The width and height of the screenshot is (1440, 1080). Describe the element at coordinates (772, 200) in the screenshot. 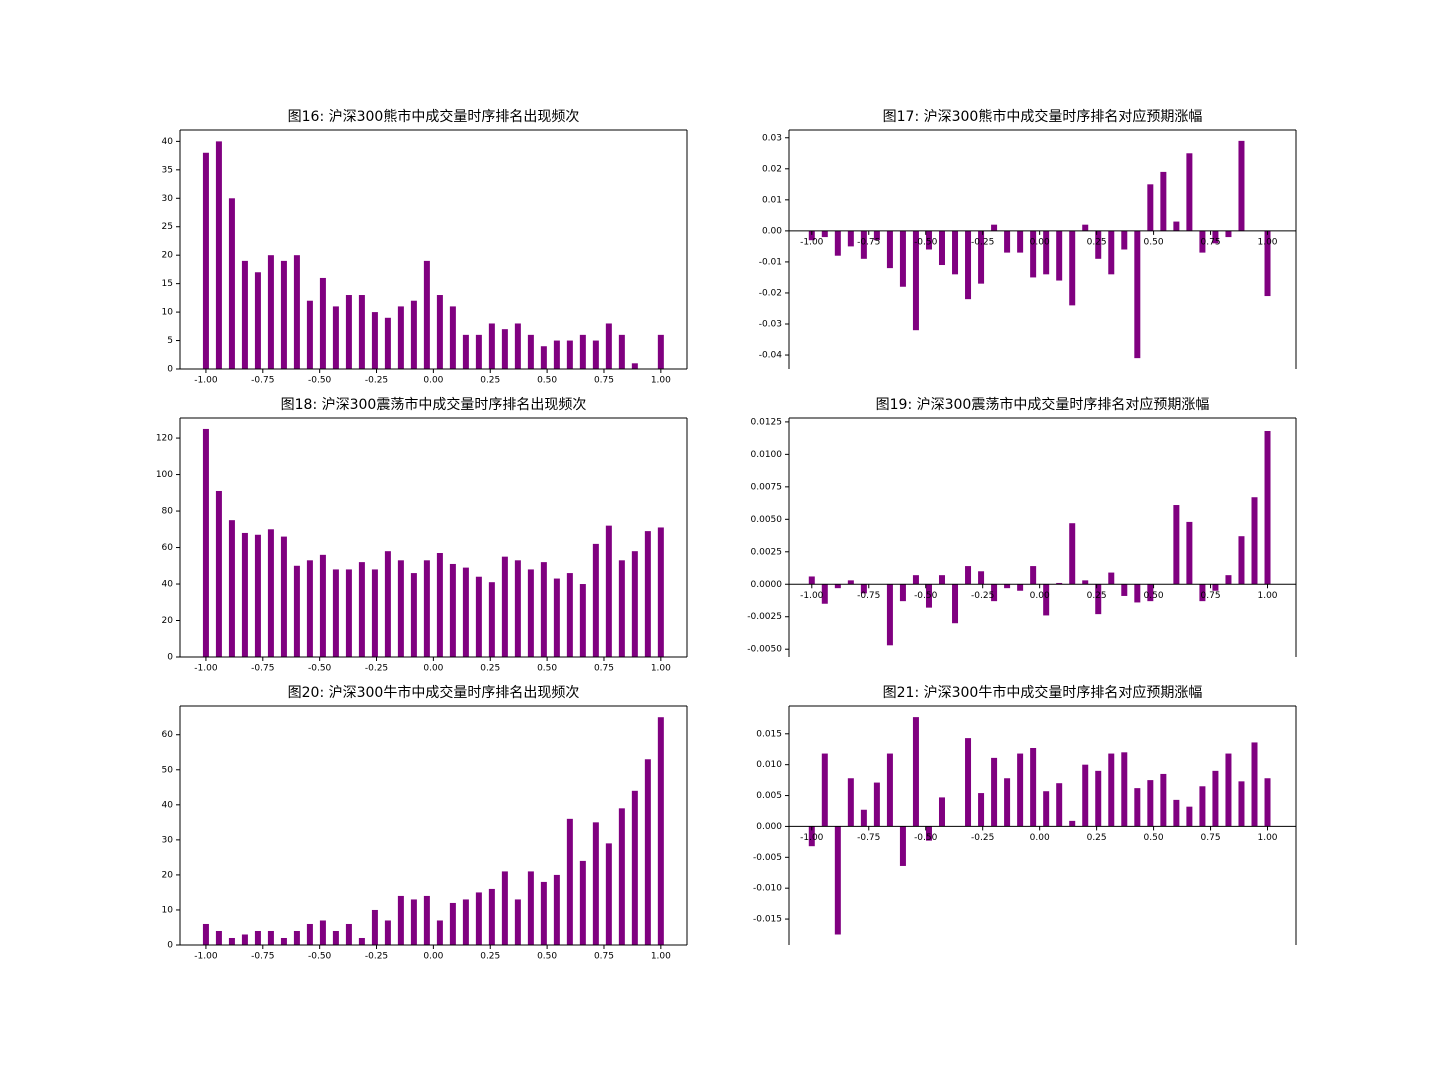

I see `y-tick-label: 0.01` at that location.